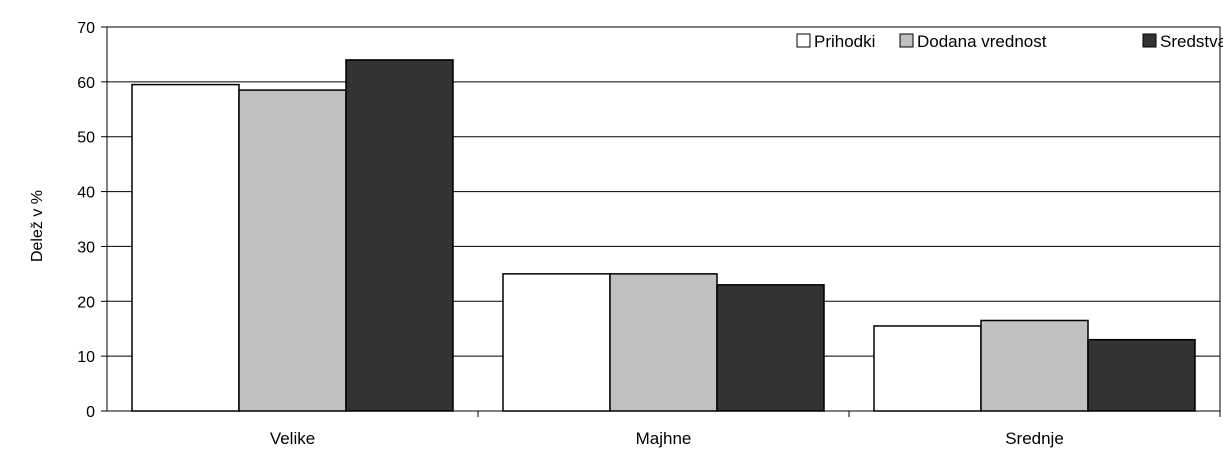 This screenshot has width=1223, height=452. Describe the element at coordinates (982, 41) in the screenshot. I see `legend-entry: Dodana vrednost` at that location.